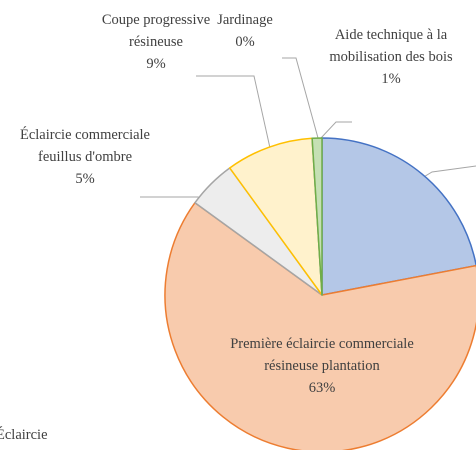 The height and width of the screenshot is (450, 476). I want to click on value-label: 63%, so click(322, 388).